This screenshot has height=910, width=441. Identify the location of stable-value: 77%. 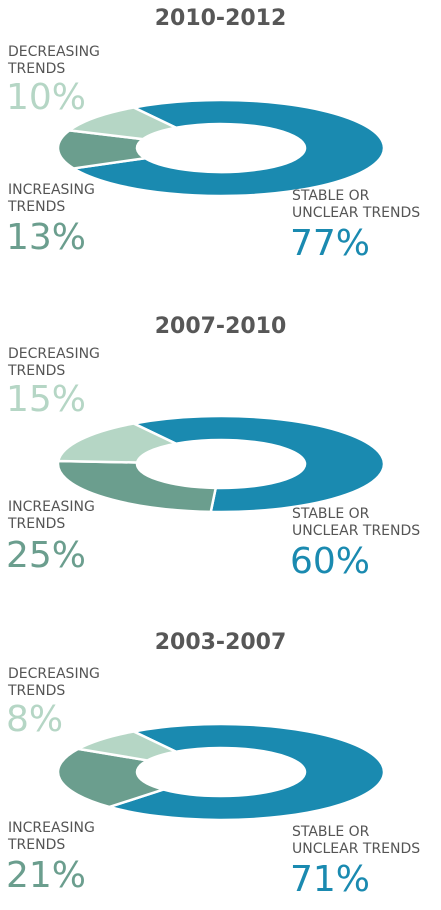
(330, 243).